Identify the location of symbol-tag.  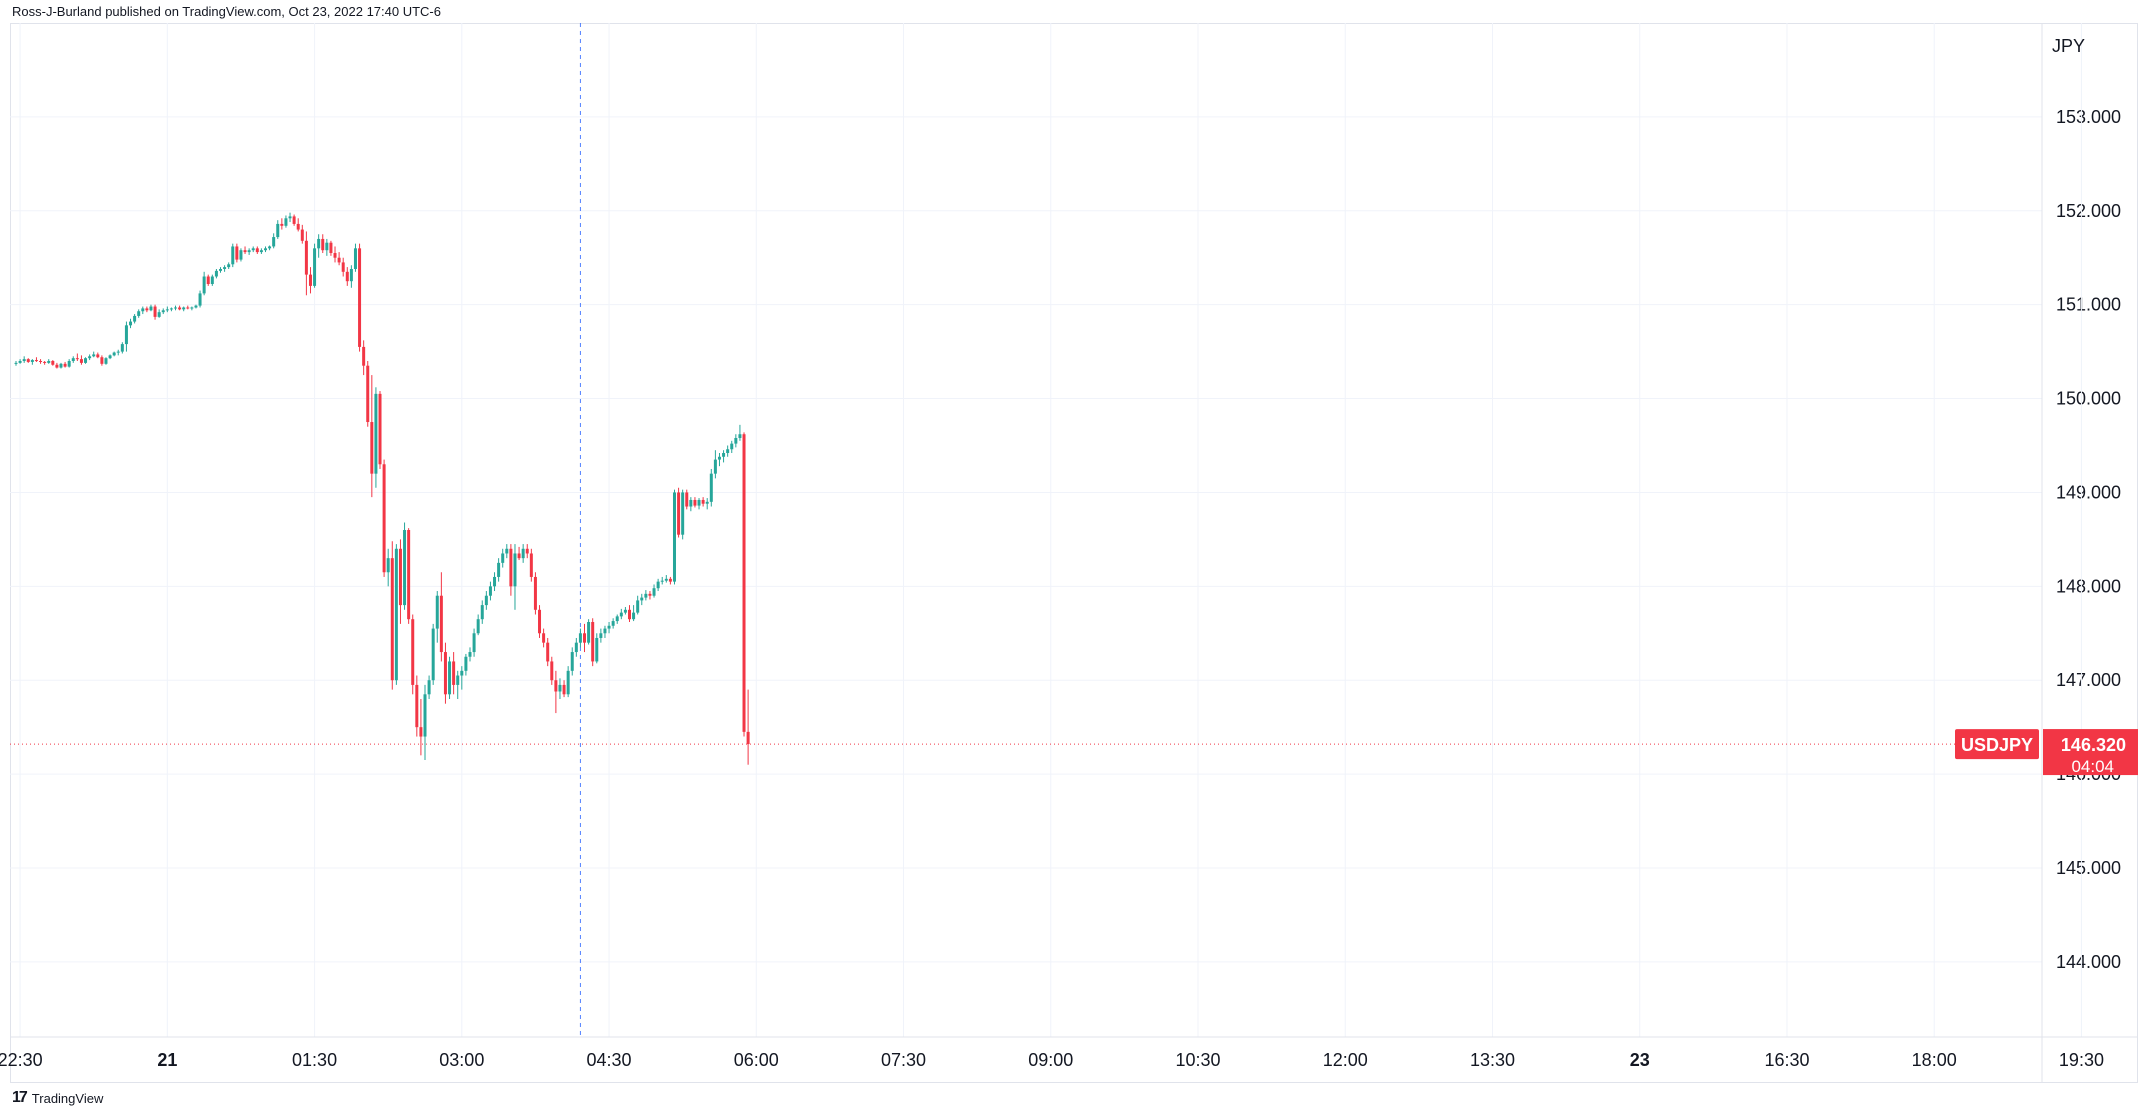
(1997, 744).